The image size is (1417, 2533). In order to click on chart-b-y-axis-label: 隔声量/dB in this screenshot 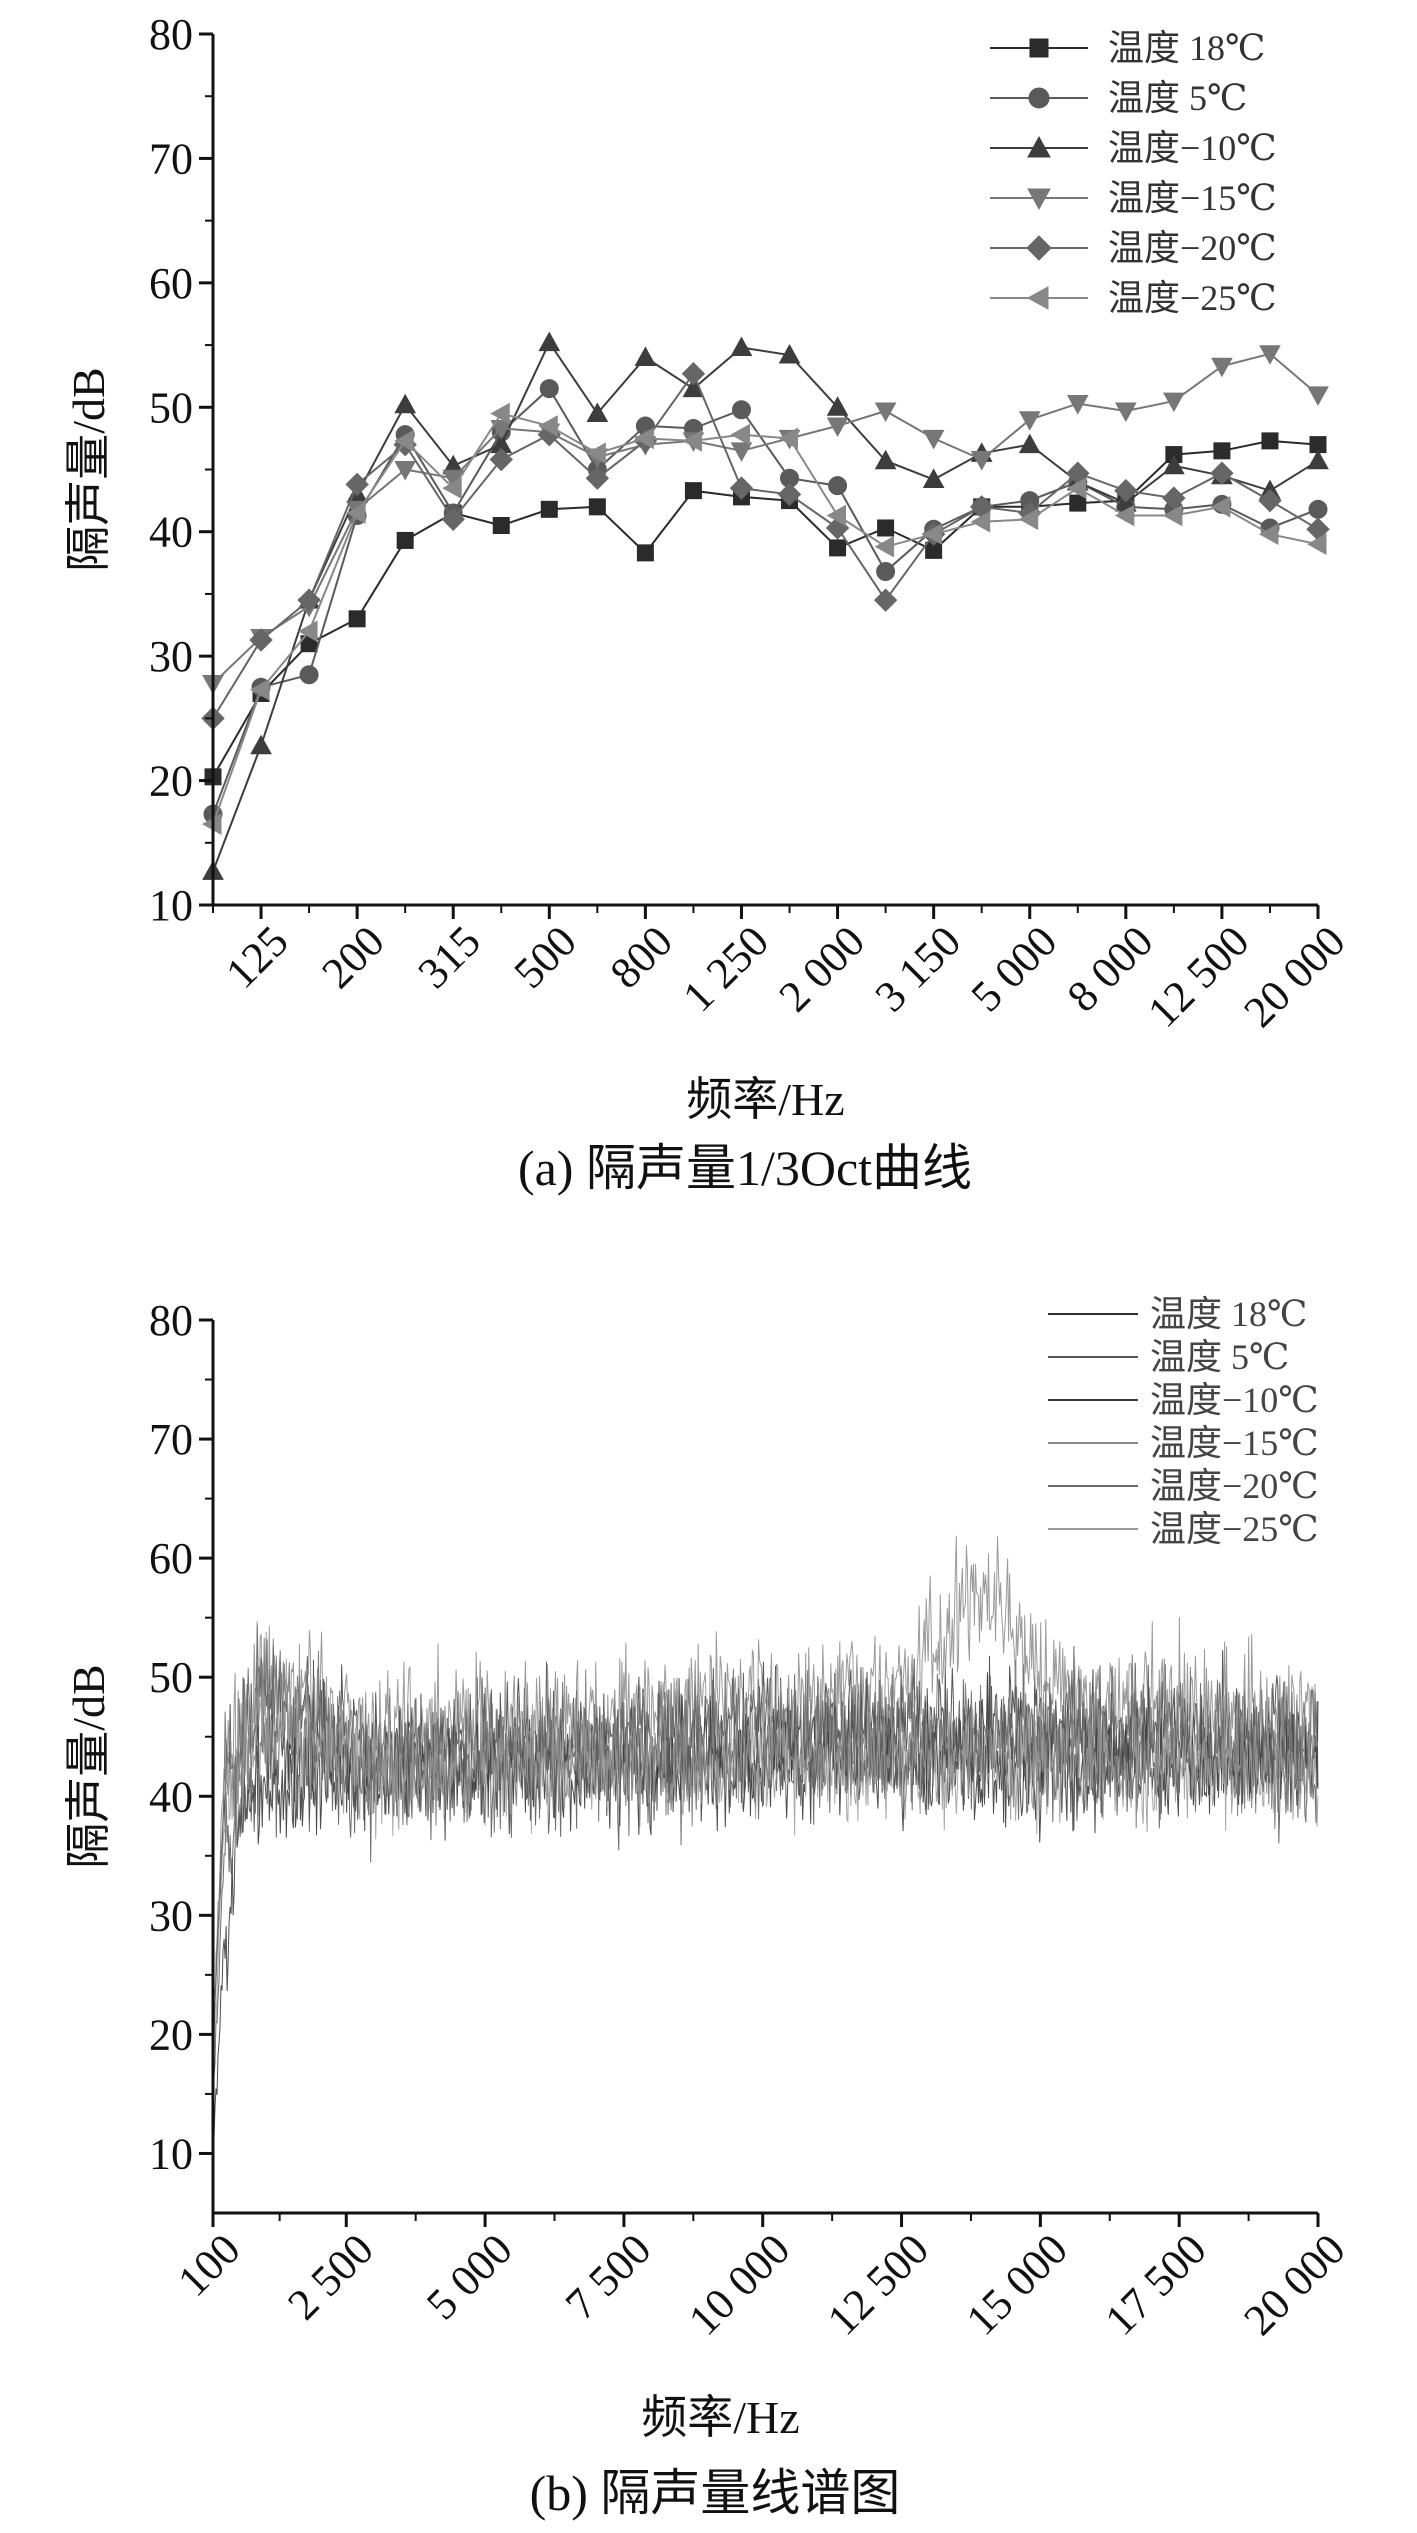, I will do `click(88, 1766)`.